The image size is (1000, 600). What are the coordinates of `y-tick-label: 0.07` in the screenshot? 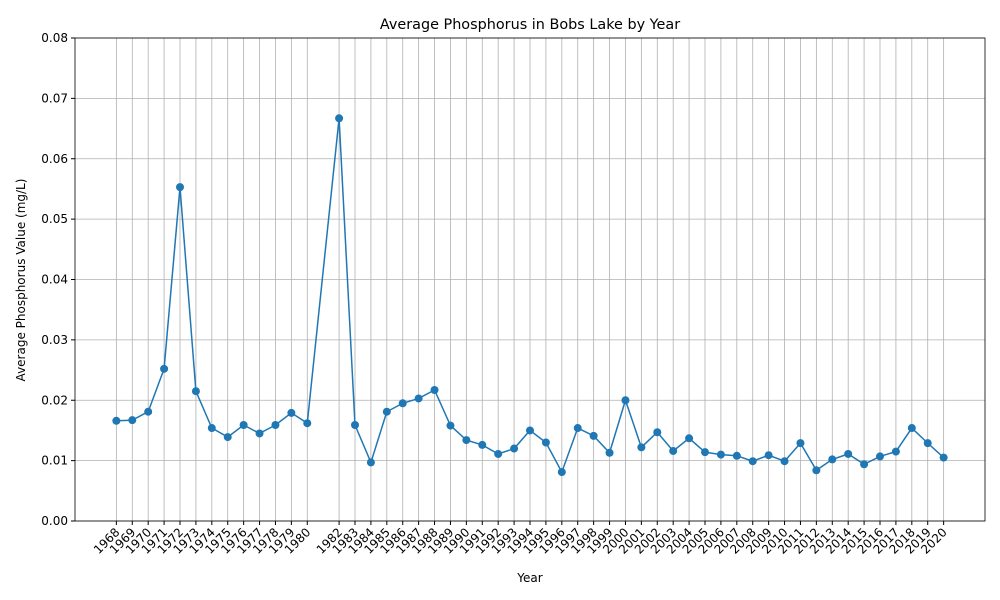 It's located at (54, 98).